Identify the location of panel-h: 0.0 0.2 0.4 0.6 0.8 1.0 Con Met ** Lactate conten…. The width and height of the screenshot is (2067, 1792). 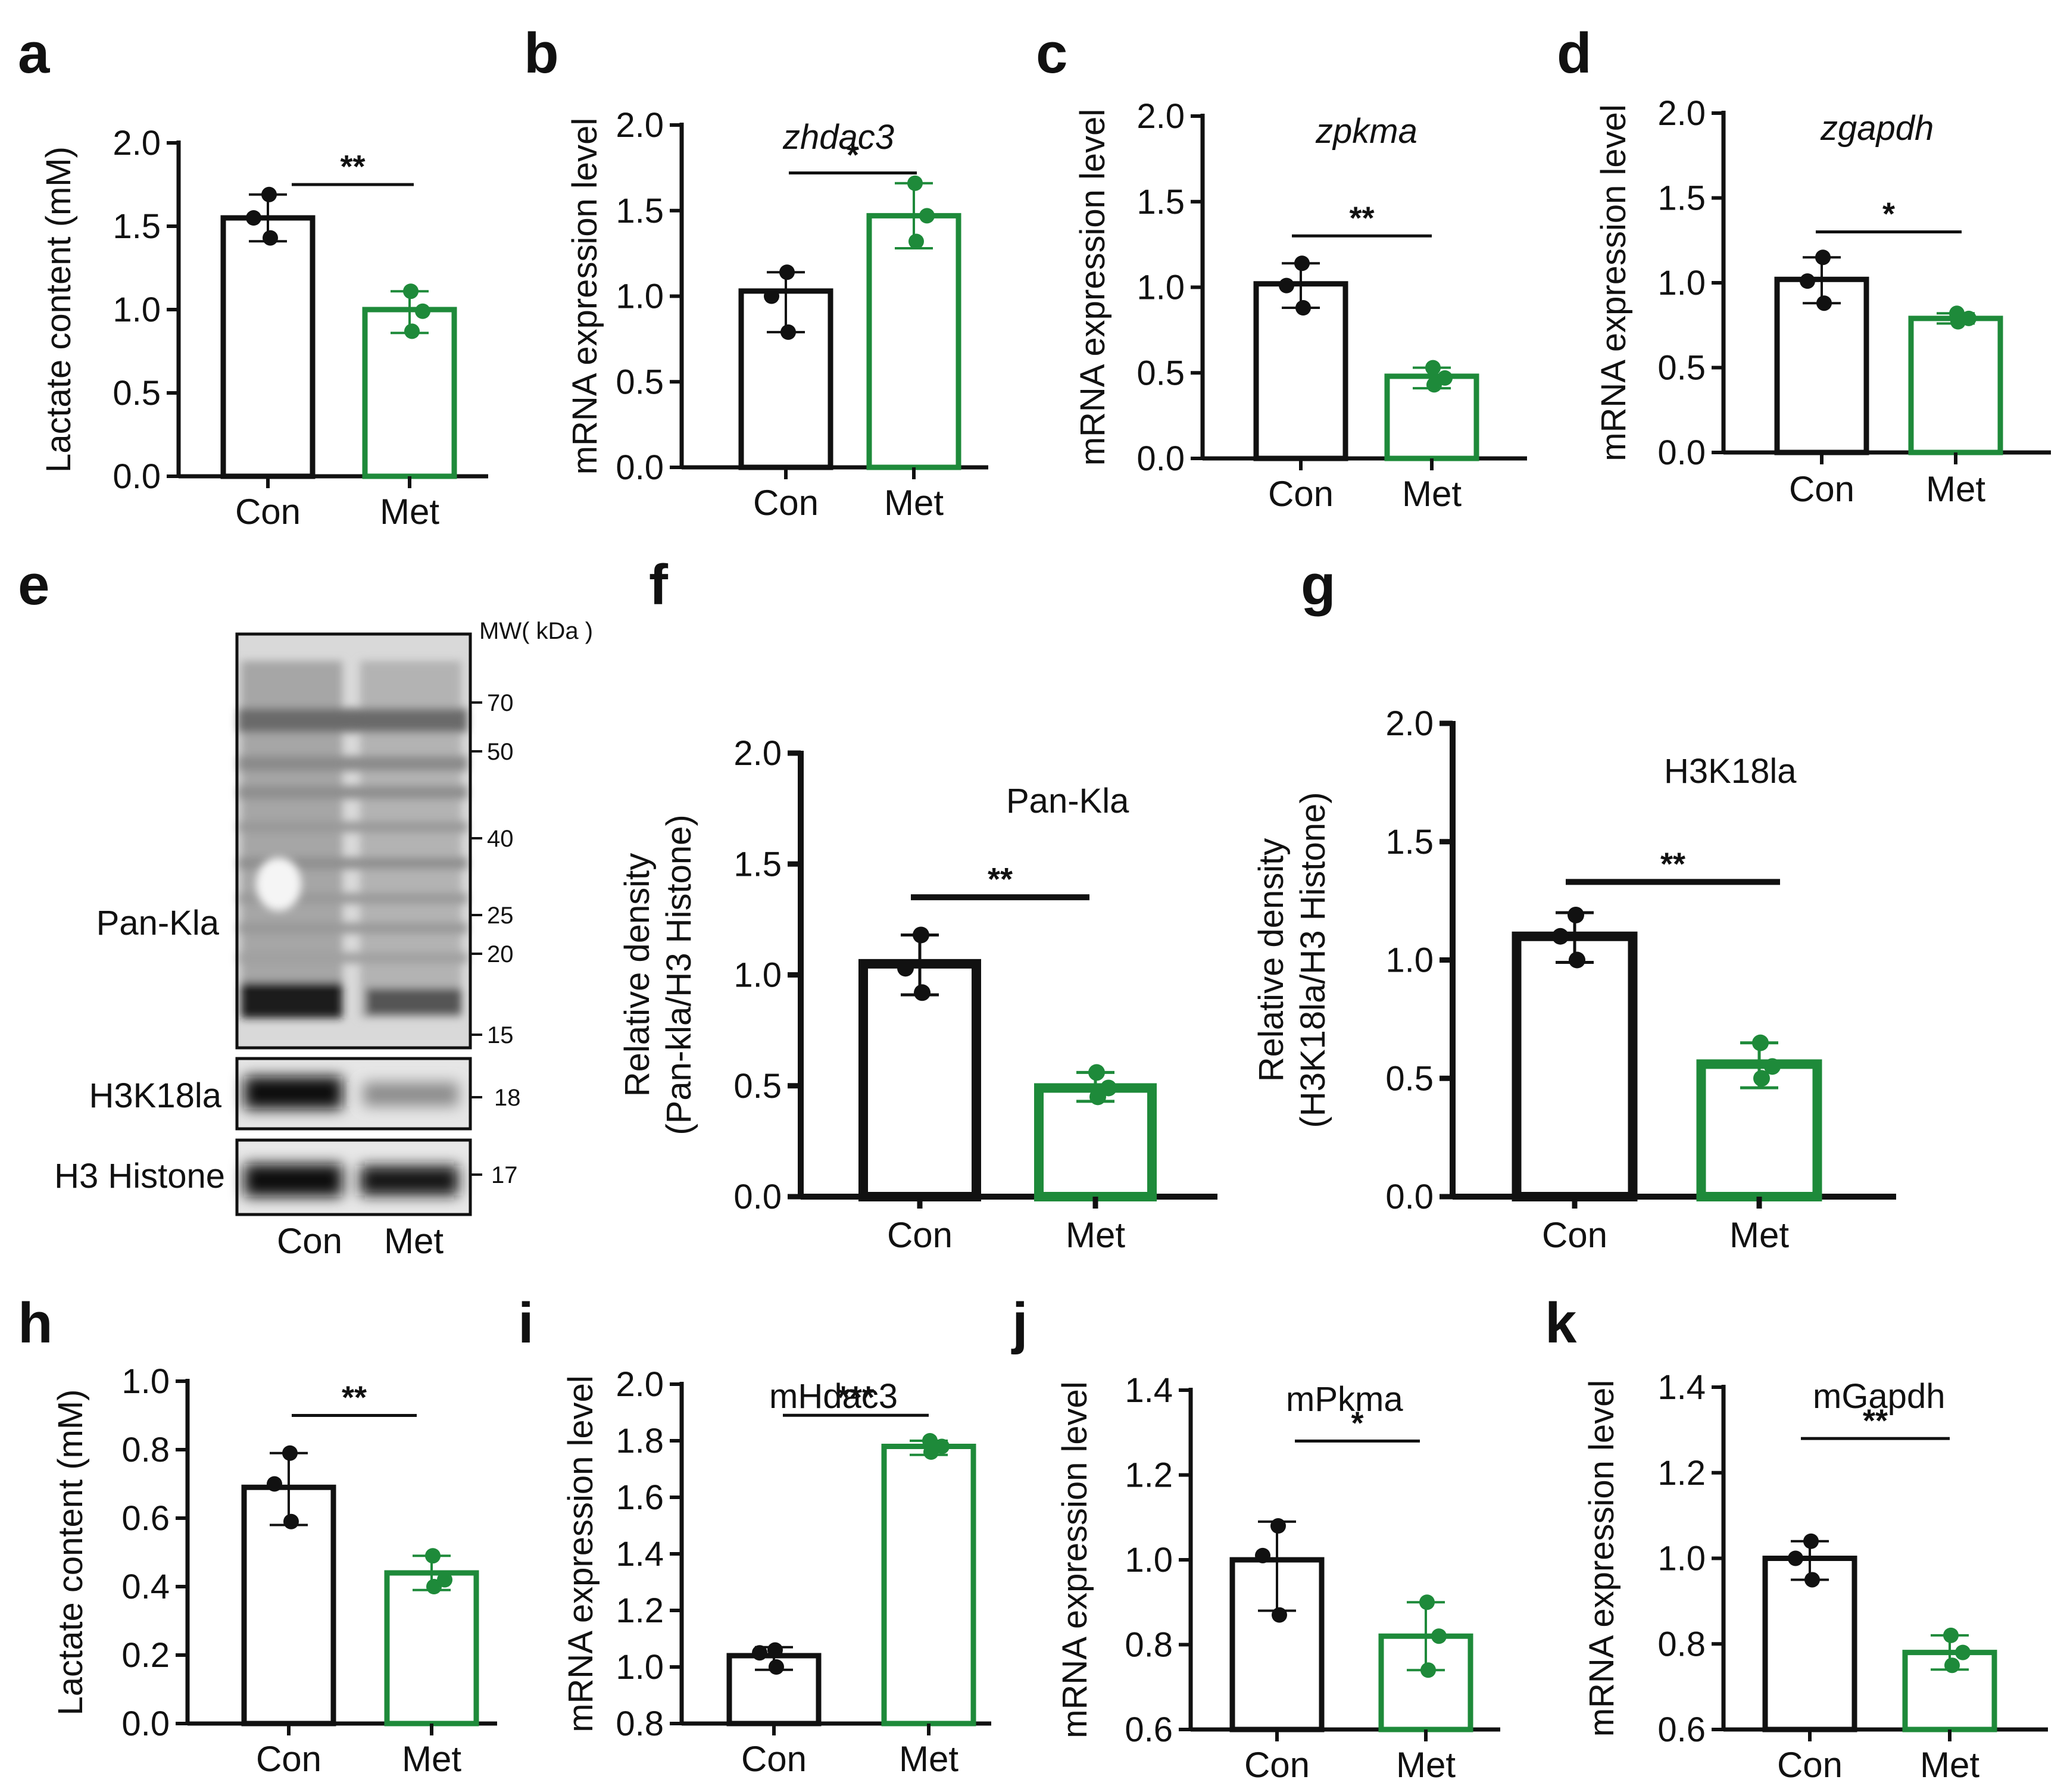
(274, 1570).